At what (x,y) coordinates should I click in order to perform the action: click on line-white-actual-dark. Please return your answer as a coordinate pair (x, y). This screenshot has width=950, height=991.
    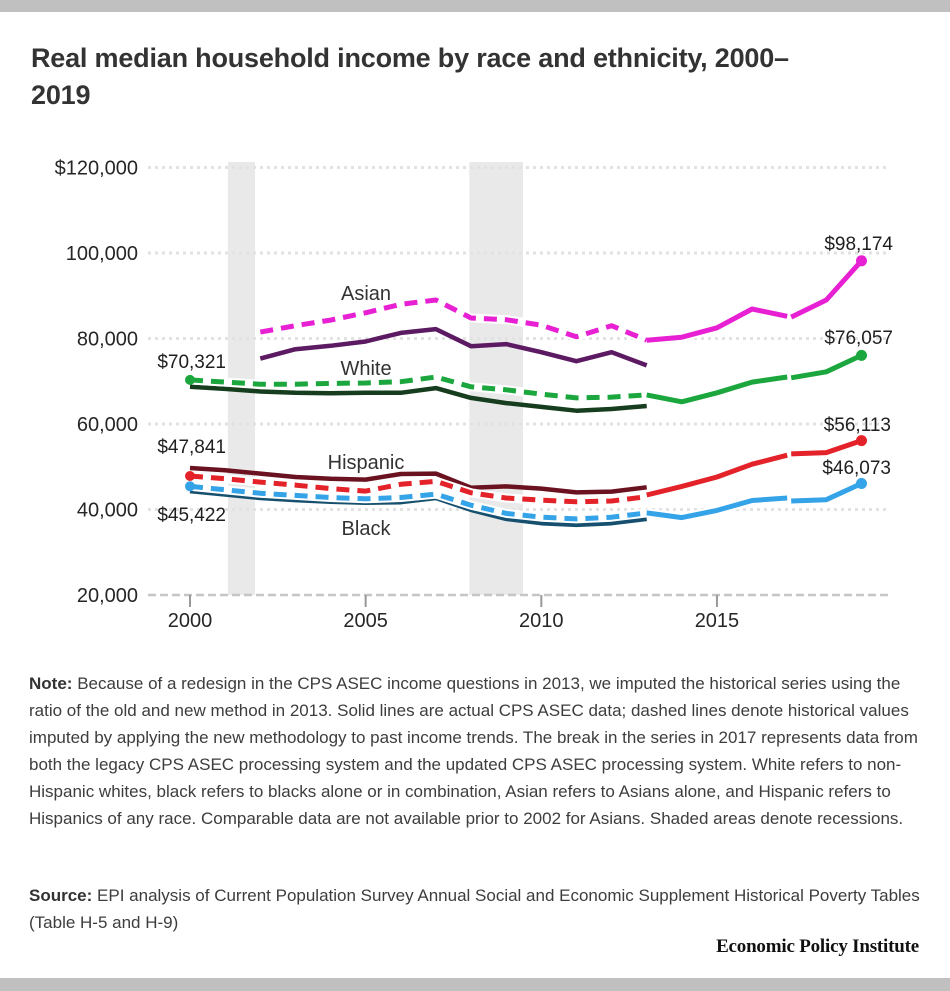
    Looking at the image, I should click on (418, 398).